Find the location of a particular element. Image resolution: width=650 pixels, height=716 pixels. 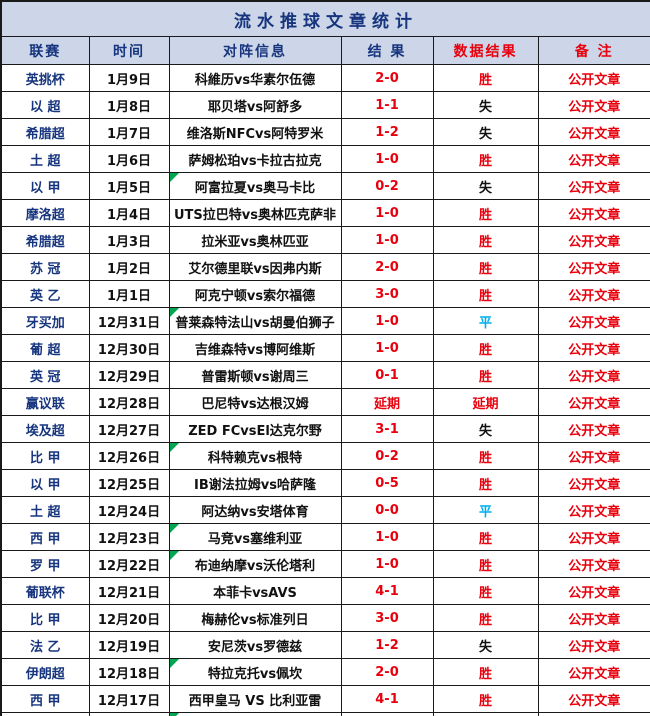

date-cell: 1月1日 is located at coordinates (129, 294).